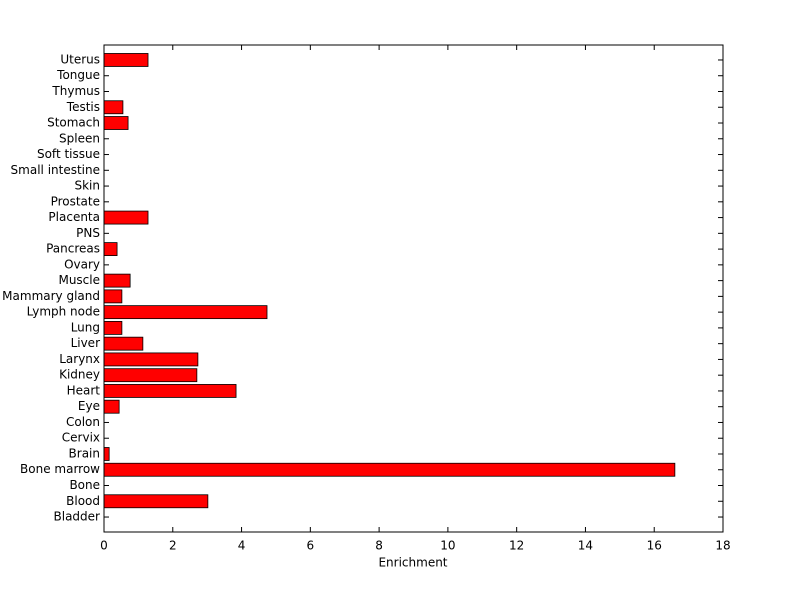 Image resolution: width=800 pixels, height=599 pixels. Describe the element at coordinates (74, 217) in the screenshot. I see `y-tick-label: Placenta` at that location.